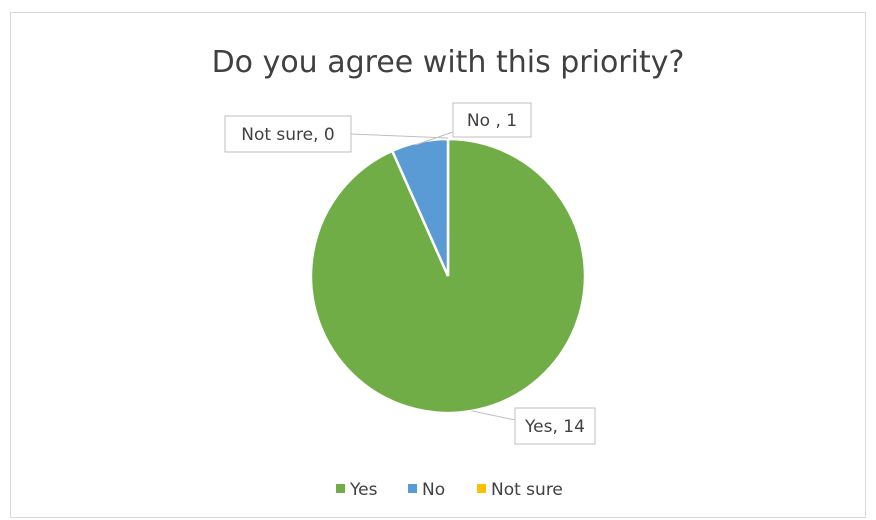 The width and height of the screenshot is (876, 520). Describe the element at coordinates (481, 488) in the screenshot. I see `legend-swatch-not-sure` at that location.